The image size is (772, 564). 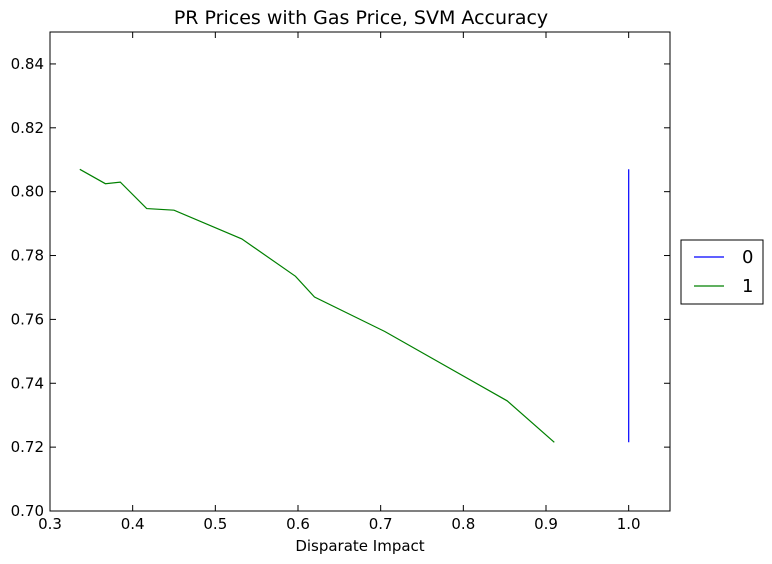 What do you see at coordinates (27, 128) in the screenshot?
I see `y-tick-label: 0.82` at bounding box center [27, 128].